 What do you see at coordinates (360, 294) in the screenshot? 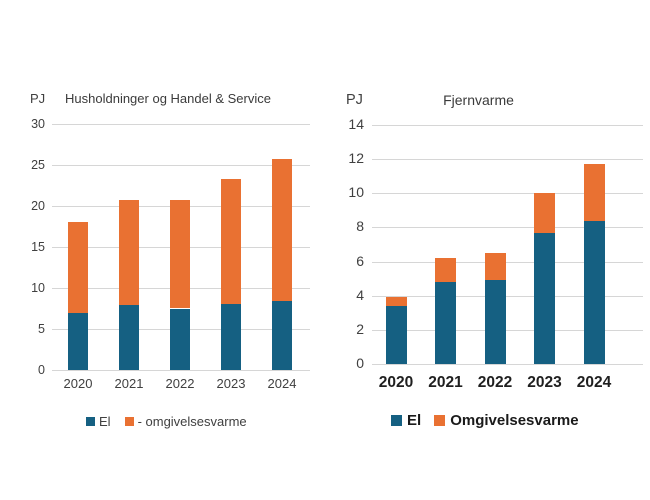
I see `y-tick-label-4: 4` at bounding box center [360, 294].